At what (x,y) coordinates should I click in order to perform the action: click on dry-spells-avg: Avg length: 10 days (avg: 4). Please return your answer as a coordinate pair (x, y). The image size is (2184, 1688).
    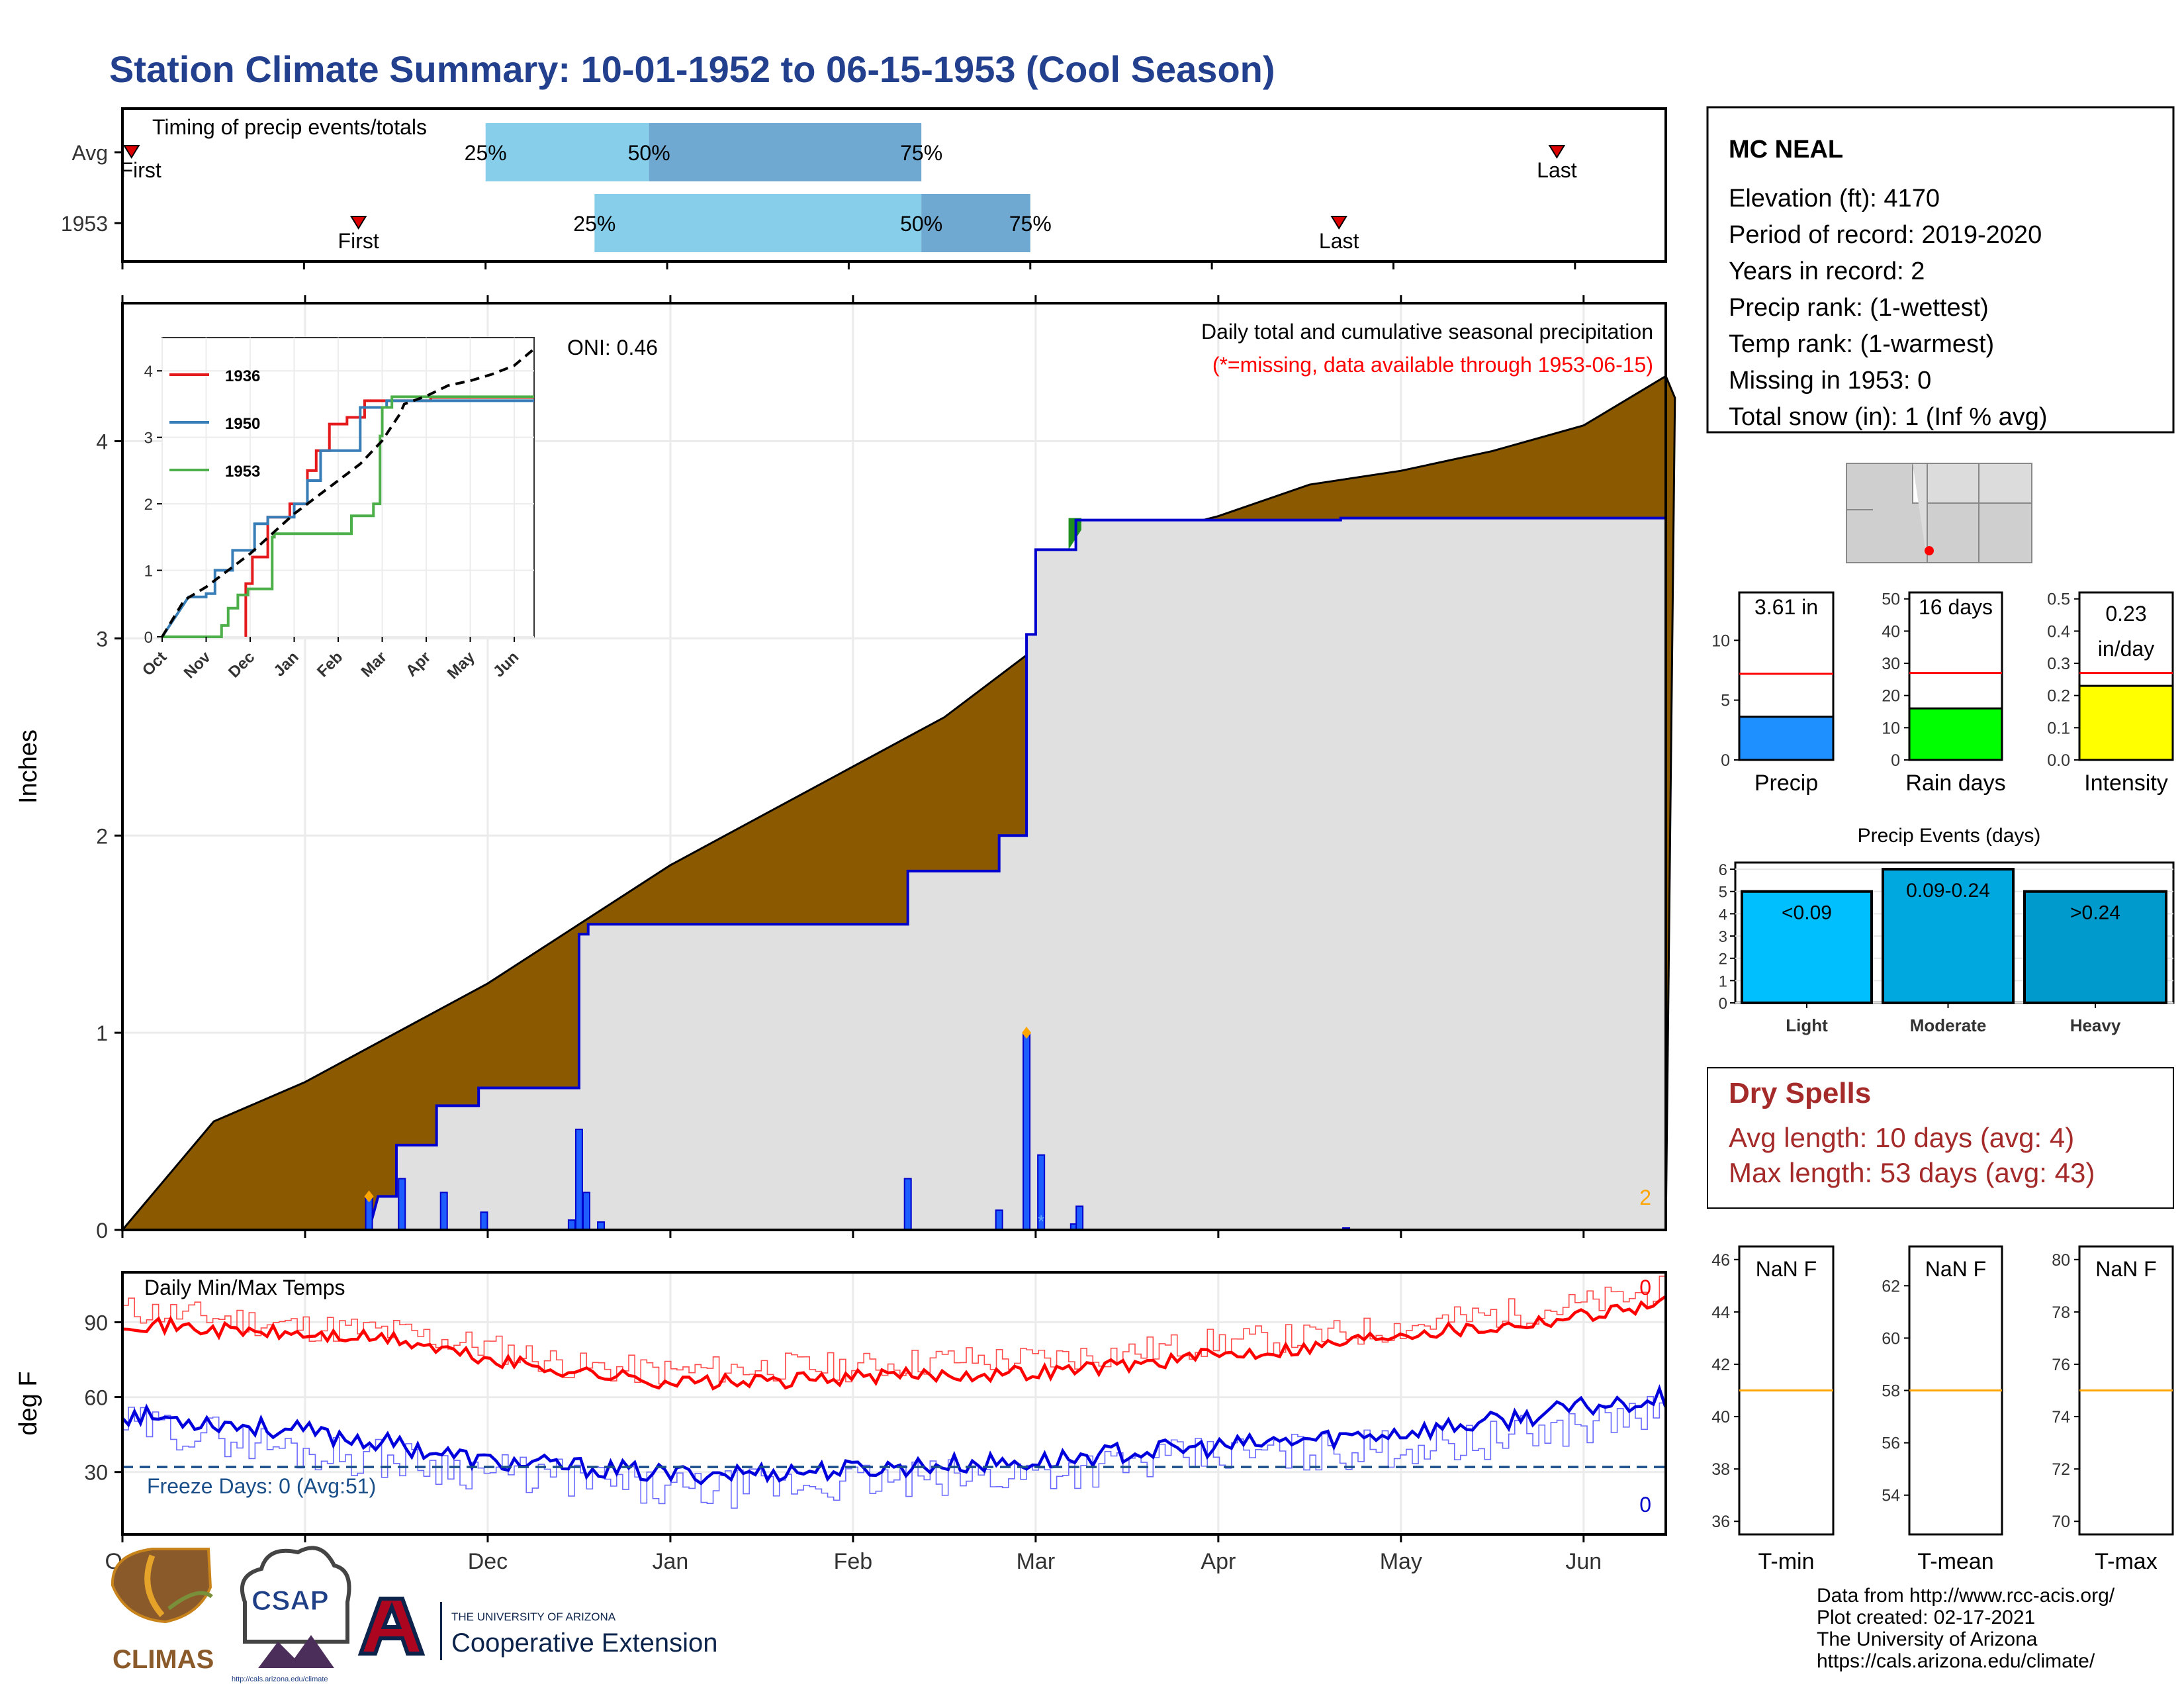
    Looking at the image, I should click on (1901, 1137).